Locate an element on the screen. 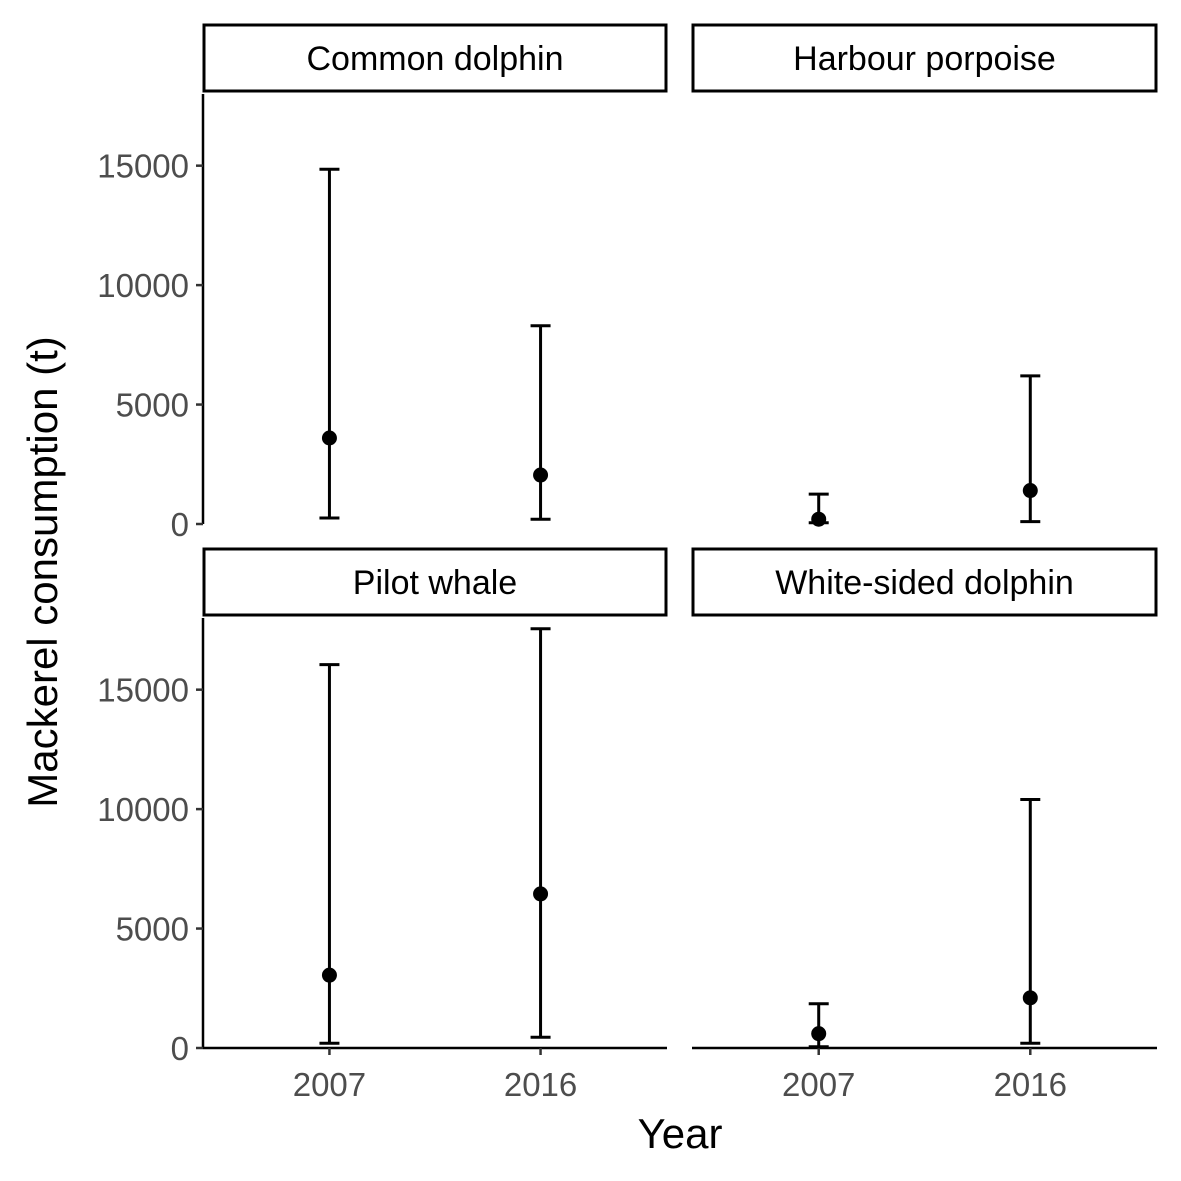  facet-title: Common dolphin is located at coordinates (434, 59).